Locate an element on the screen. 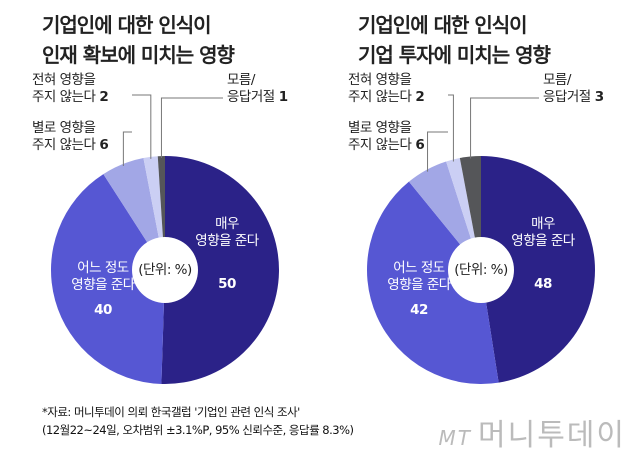 Image resolution: width=640 pixels, height=452 pixels. slice-value: 40 is located at coordinates (103, 310).